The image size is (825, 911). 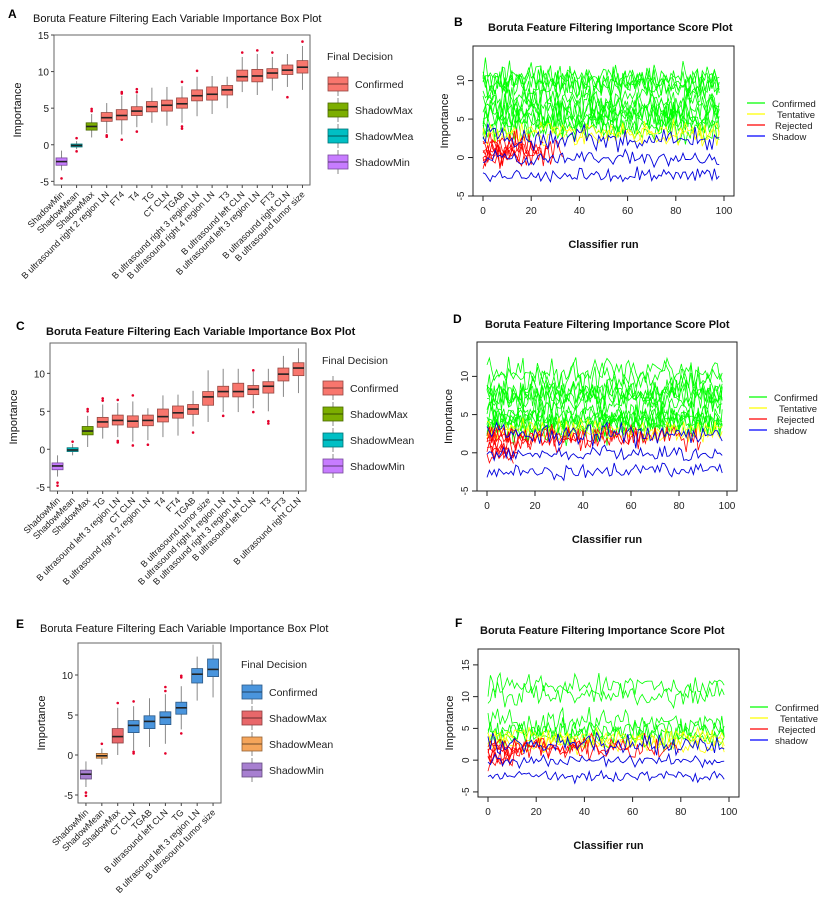 I want to click on legend-label: Rejected, so click(x=797, y=730).